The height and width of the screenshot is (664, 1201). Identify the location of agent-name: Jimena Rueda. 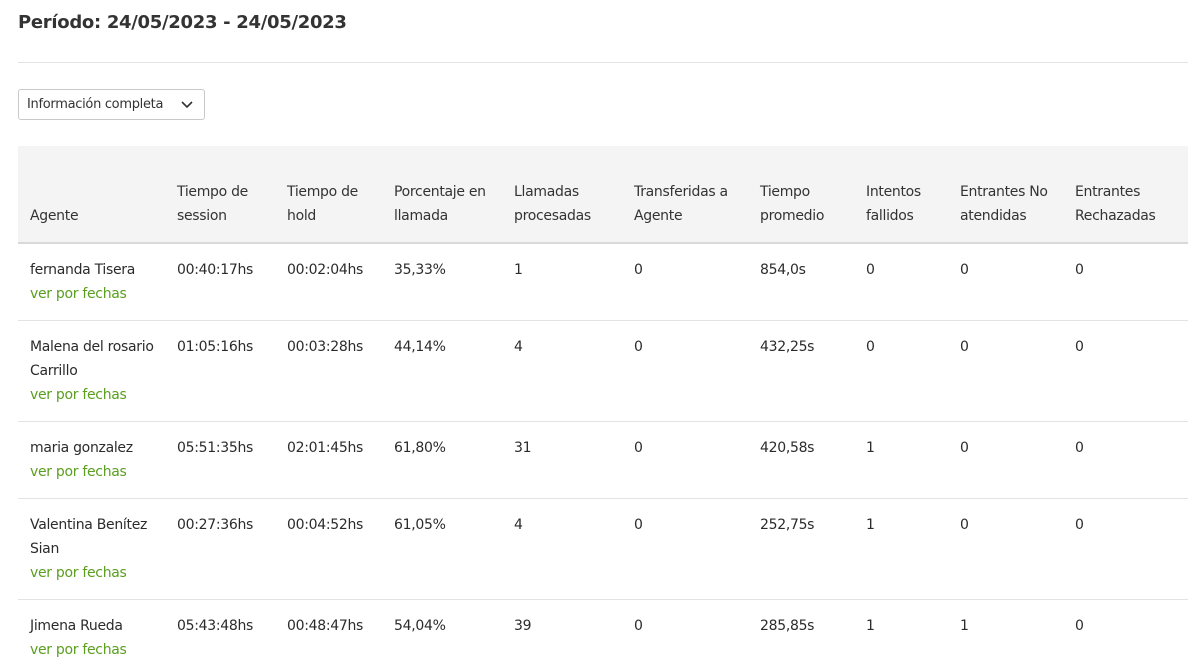
(76, 626).